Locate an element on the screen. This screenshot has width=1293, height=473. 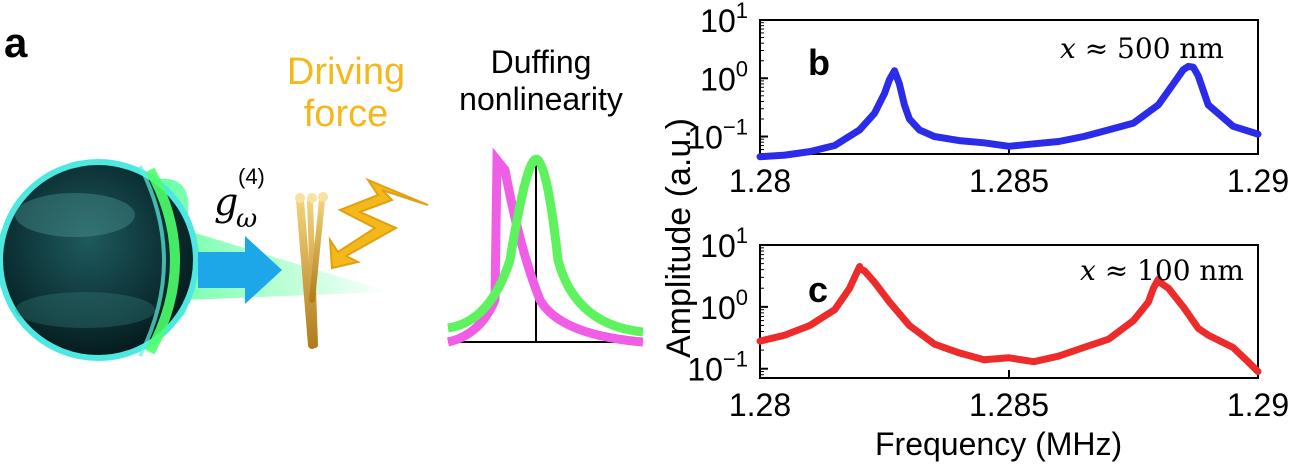
duffing-label: Duffing nonlinearity is located at coordinates (541, 81).